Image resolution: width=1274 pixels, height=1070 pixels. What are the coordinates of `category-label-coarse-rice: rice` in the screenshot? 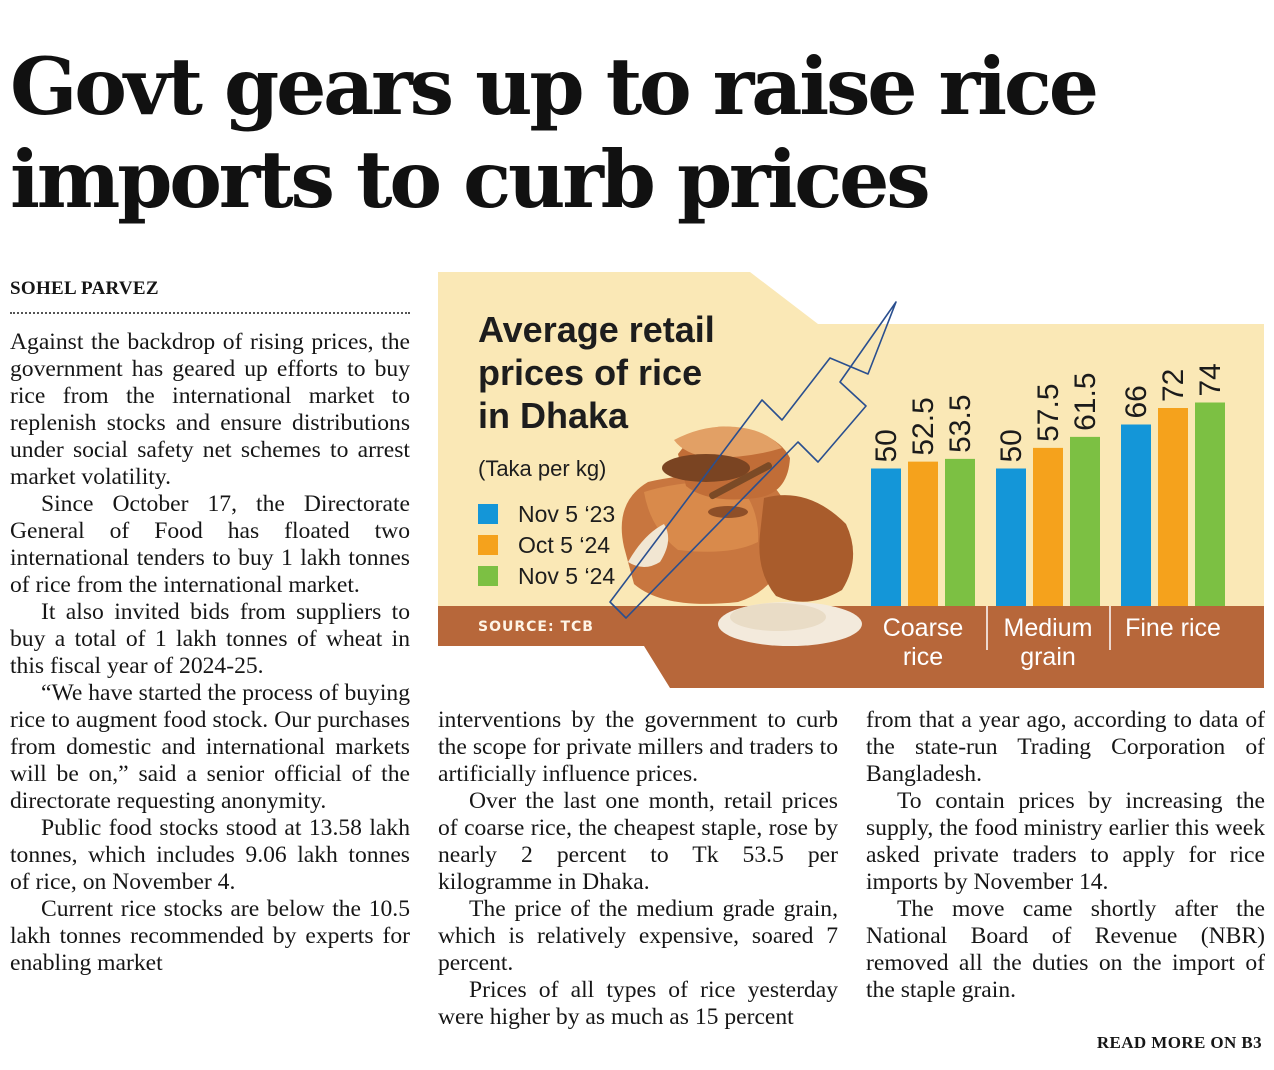 It's located at (923, 657).